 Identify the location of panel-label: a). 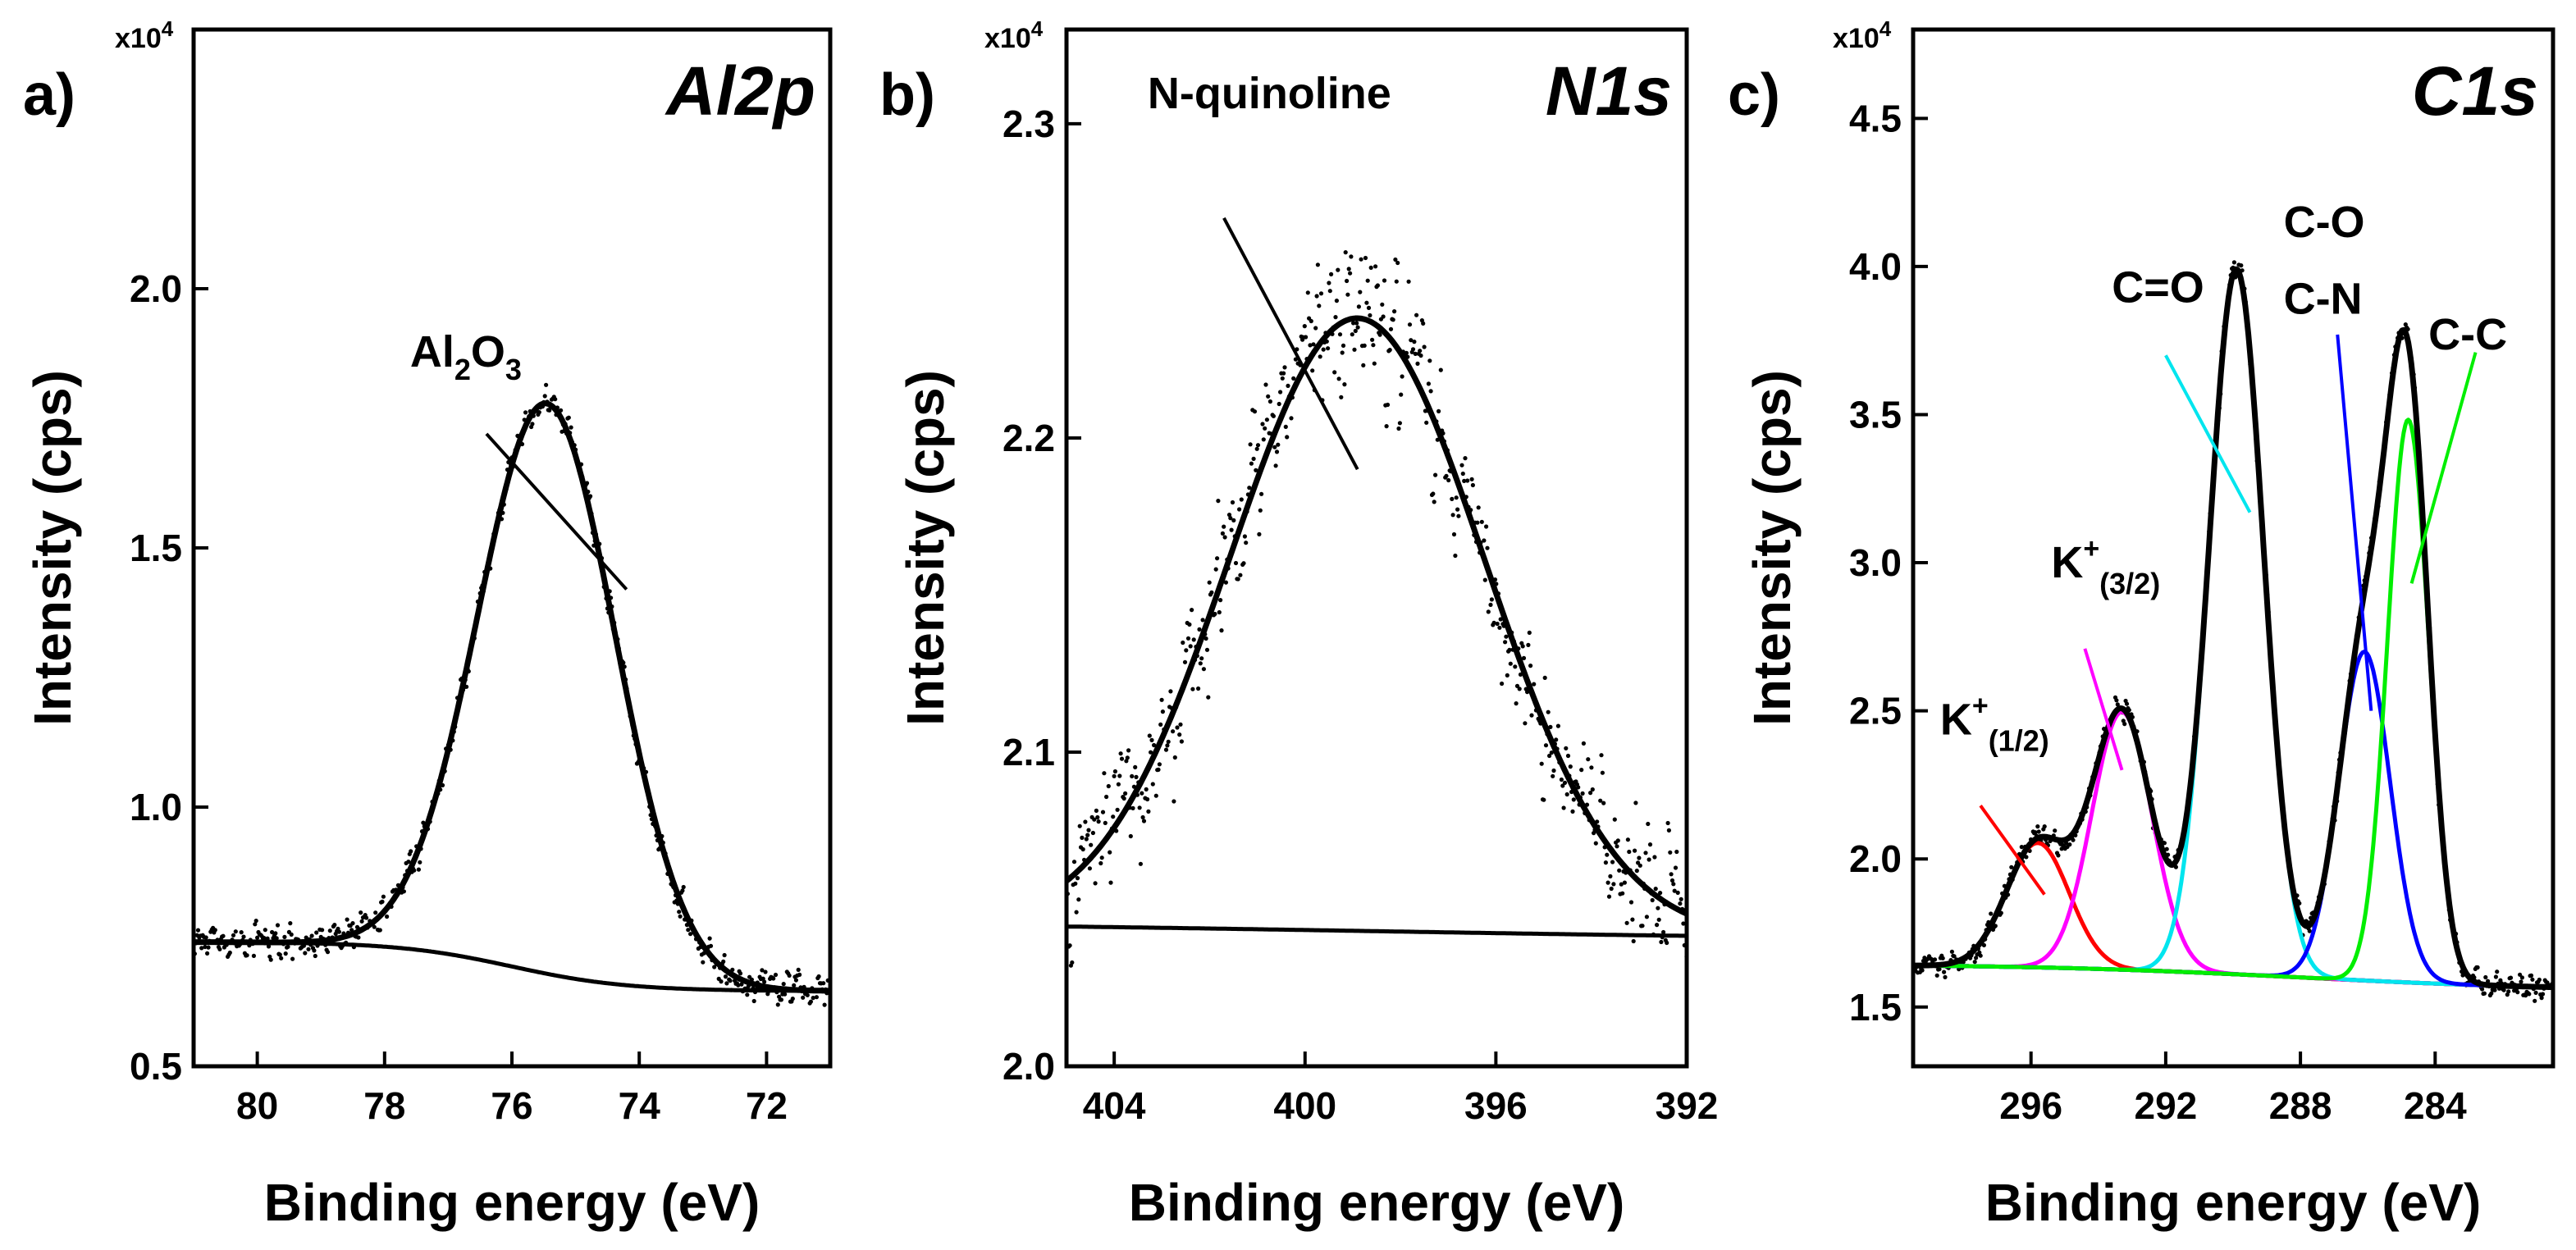
(49, 95).